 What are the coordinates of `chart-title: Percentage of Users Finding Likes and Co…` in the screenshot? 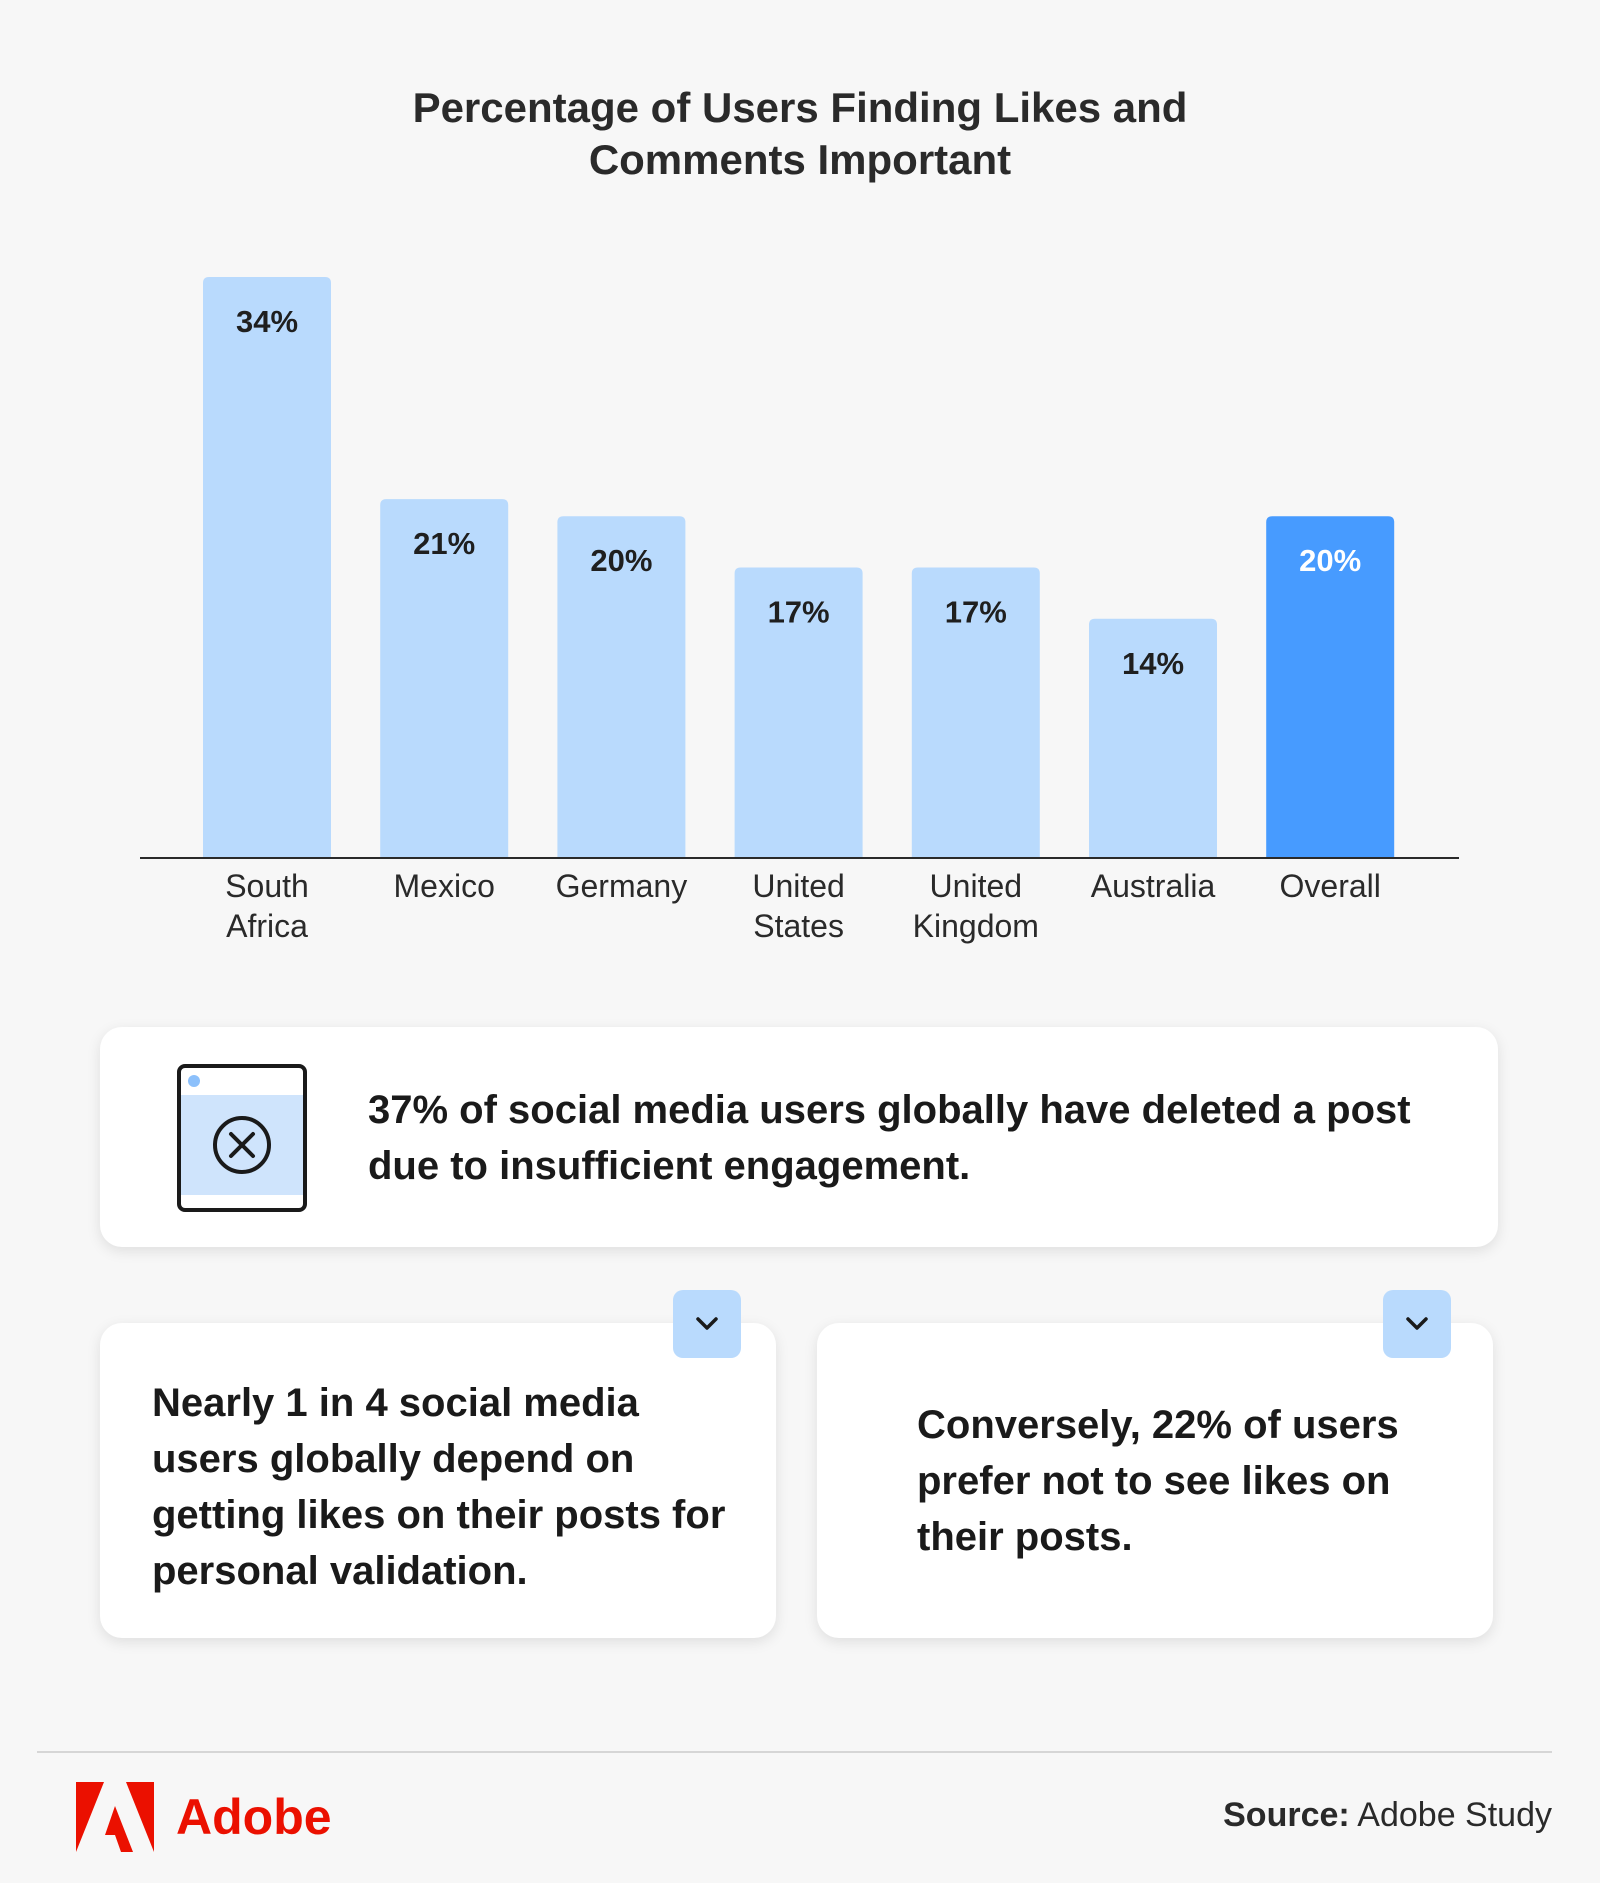 It's located at (800, 134).